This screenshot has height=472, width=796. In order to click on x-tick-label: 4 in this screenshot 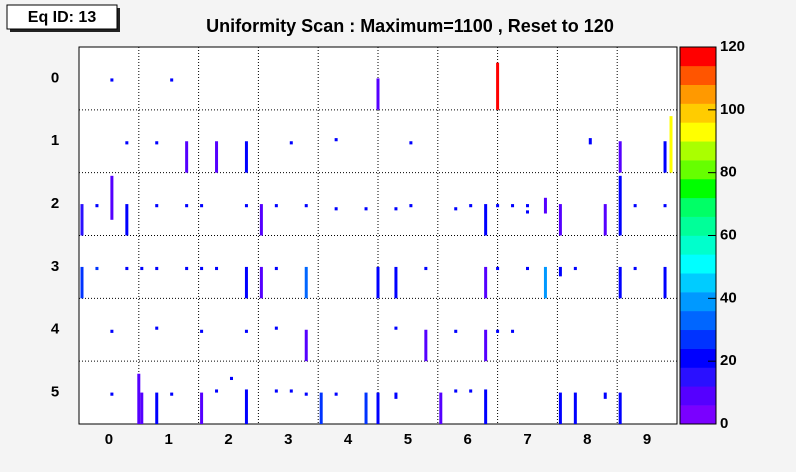, I will do `click(348, 439)`.